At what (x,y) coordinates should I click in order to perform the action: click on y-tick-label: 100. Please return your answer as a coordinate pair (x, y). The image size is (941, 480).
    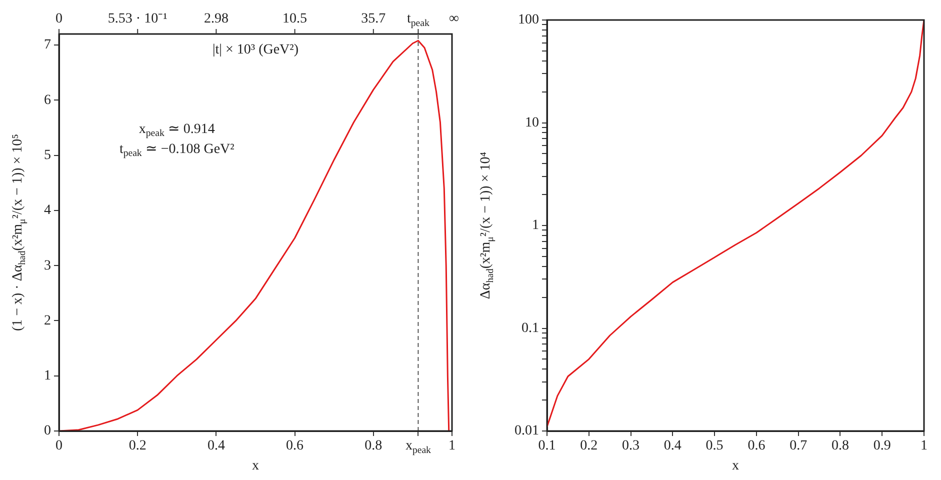
    Looking at the image, I should click on (528, 20).